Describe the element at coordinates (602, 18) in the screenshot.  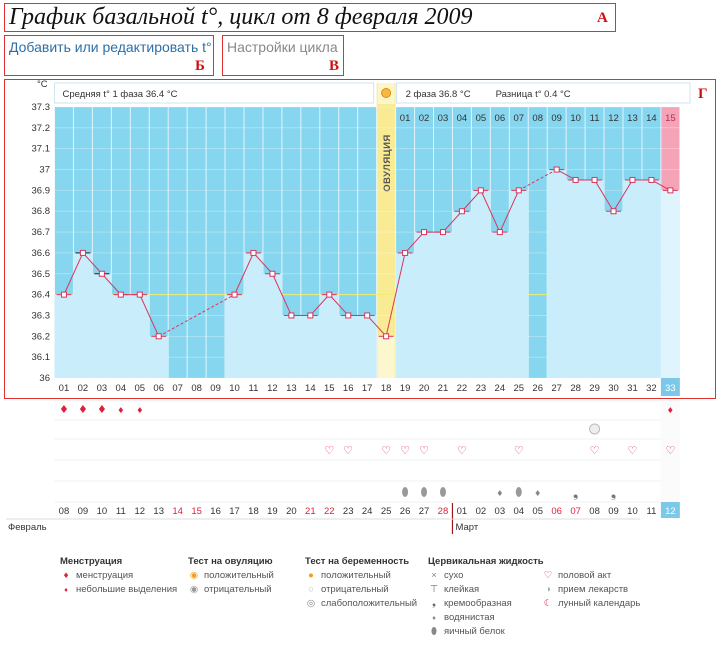
I see `label-a: А` at that location.